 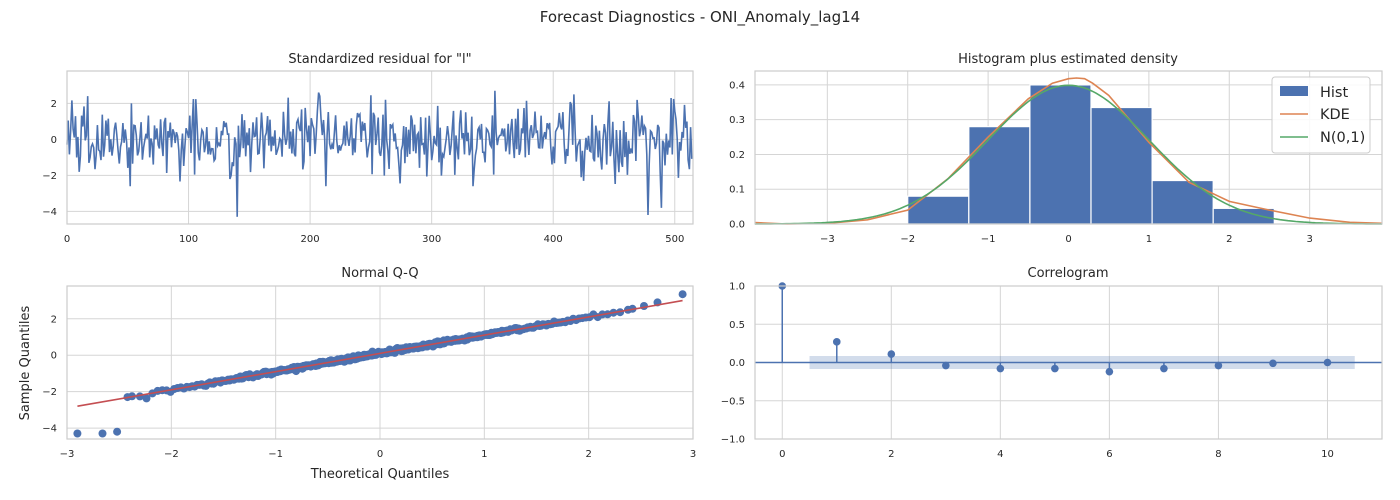 I want to click on legend-hist-label: Hist, so click(x=1334, y=93).